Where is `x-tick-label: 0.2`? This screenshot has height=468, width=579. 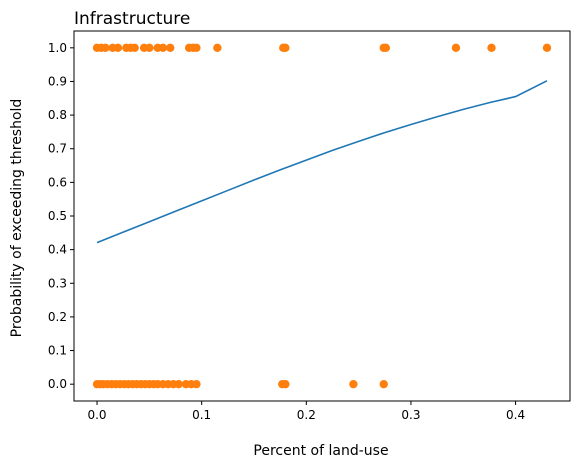
x-tick-label: 0.2 is located at coordinates (306, 415).